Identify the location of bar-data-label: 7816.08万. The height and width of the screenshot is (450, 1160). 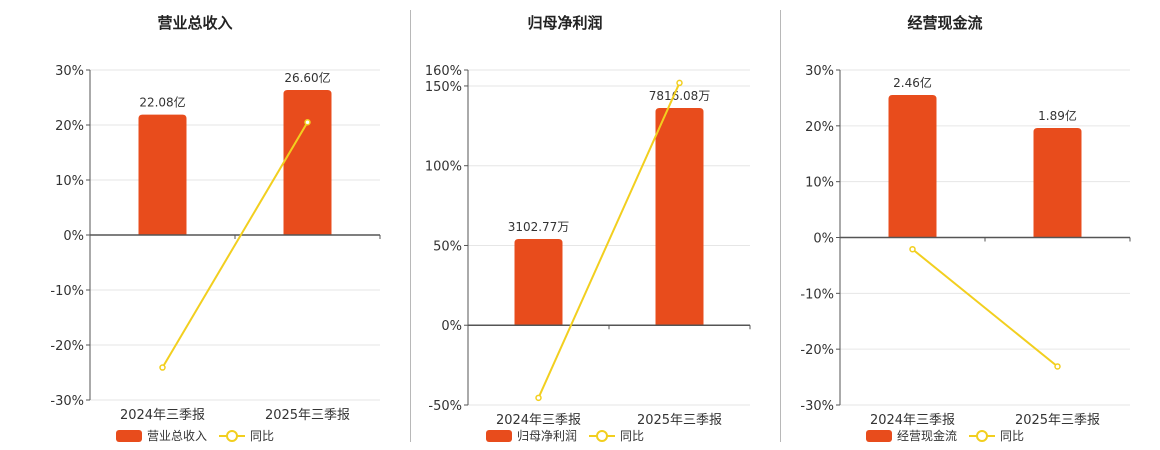
(680, 96).